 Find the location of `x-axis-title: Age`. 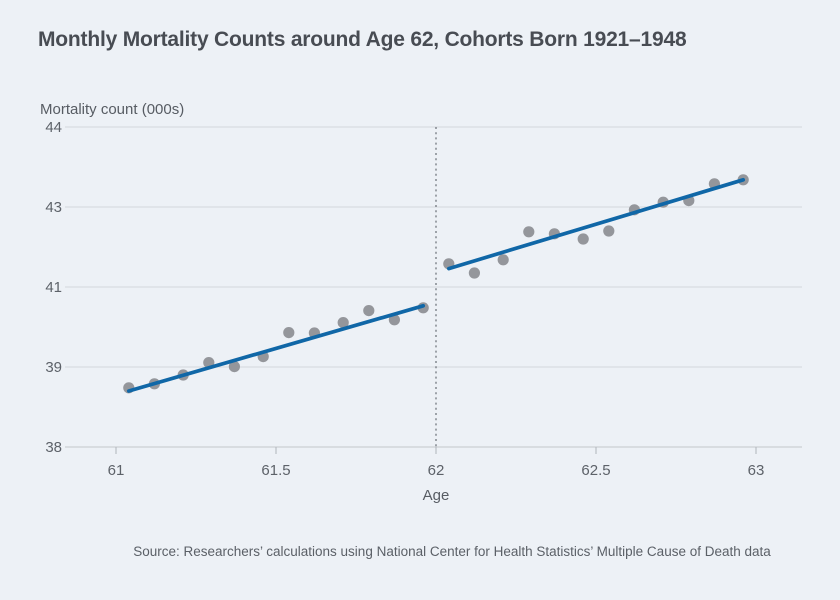

x-axis-title: Age is located at coordinates (436, 495).